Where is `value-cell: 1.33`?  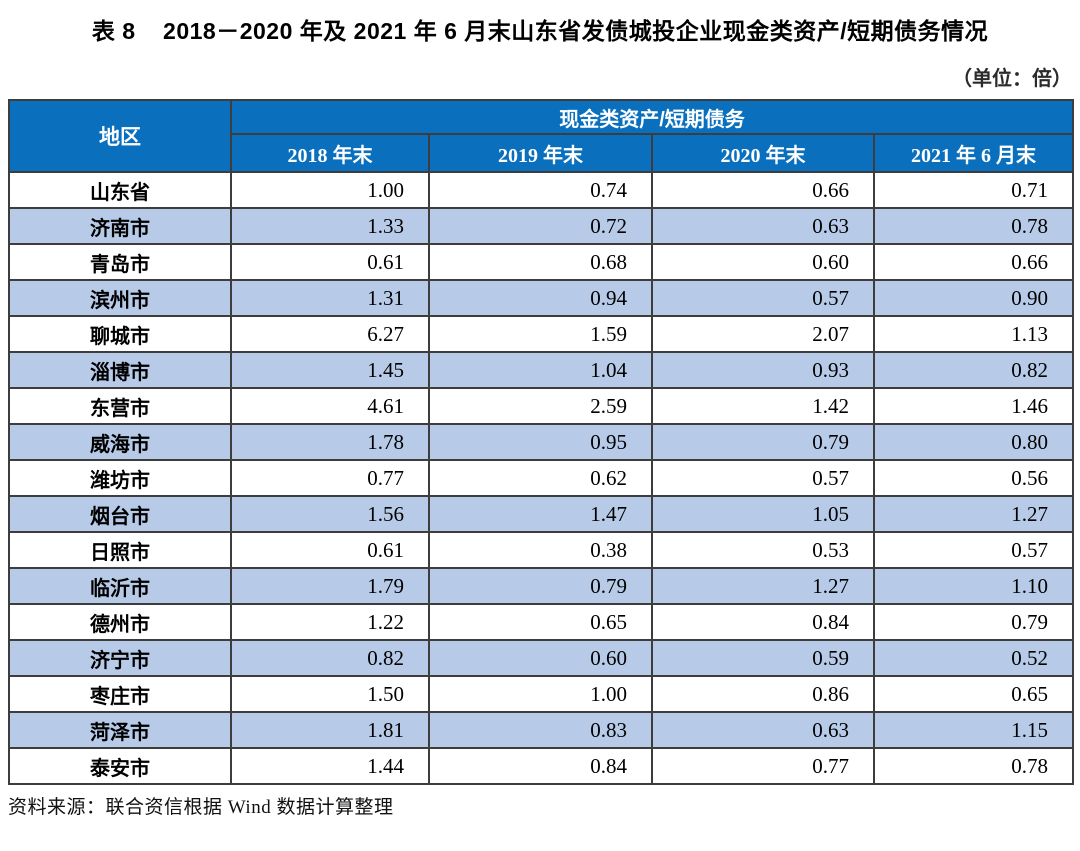 value-cell: 1.33 is located at coordinates (330, 226).